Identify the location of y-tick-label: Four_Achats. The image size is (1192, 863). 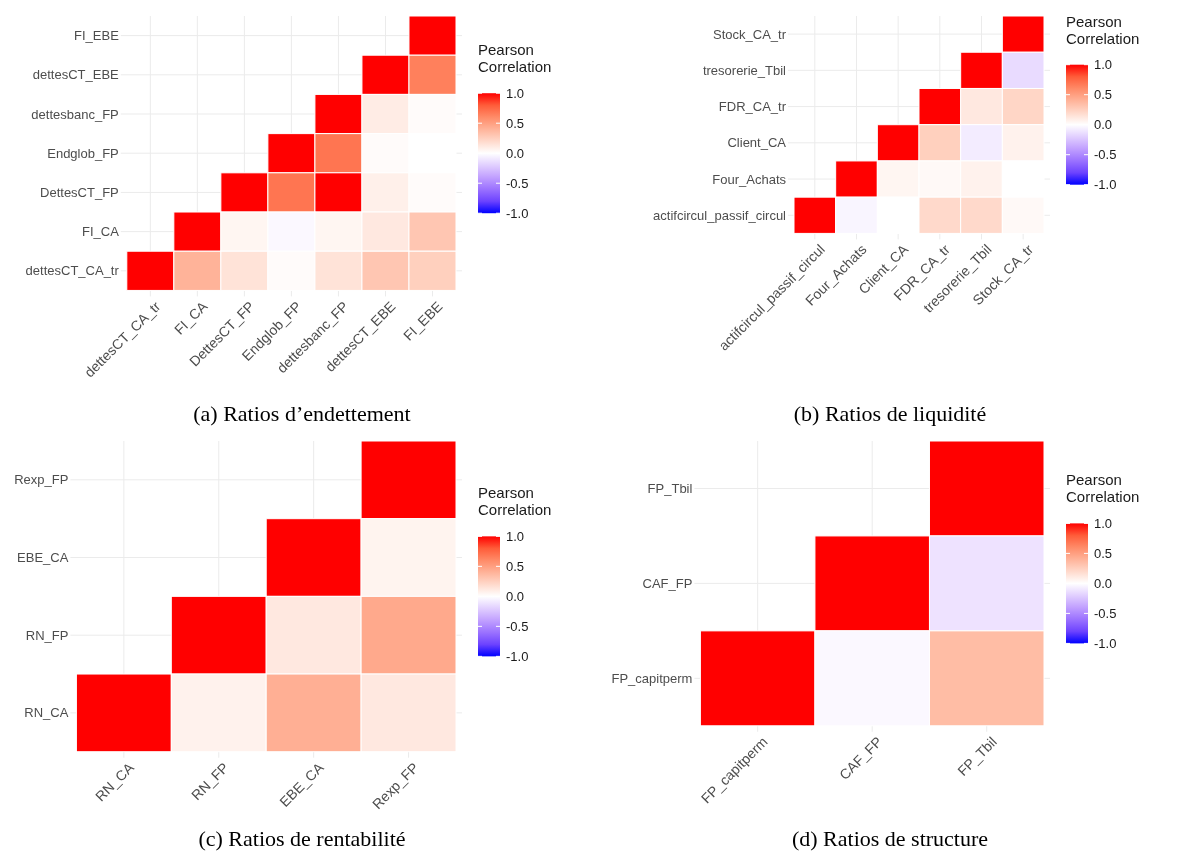
(749, 179).